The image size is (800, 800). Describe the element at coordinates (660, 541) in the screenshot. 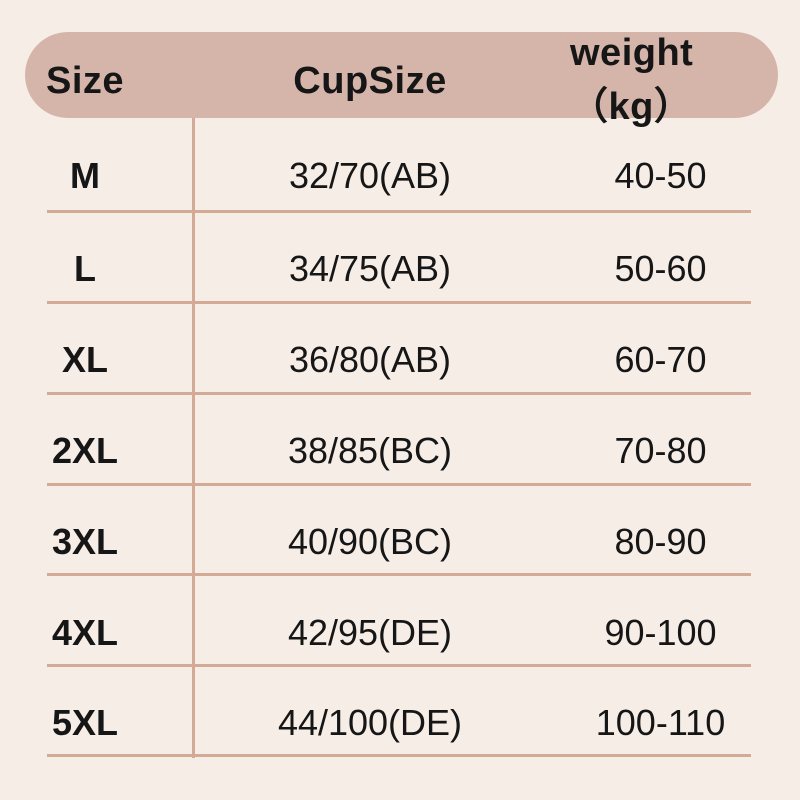

I see `weight-cell: 80-90` at that location.